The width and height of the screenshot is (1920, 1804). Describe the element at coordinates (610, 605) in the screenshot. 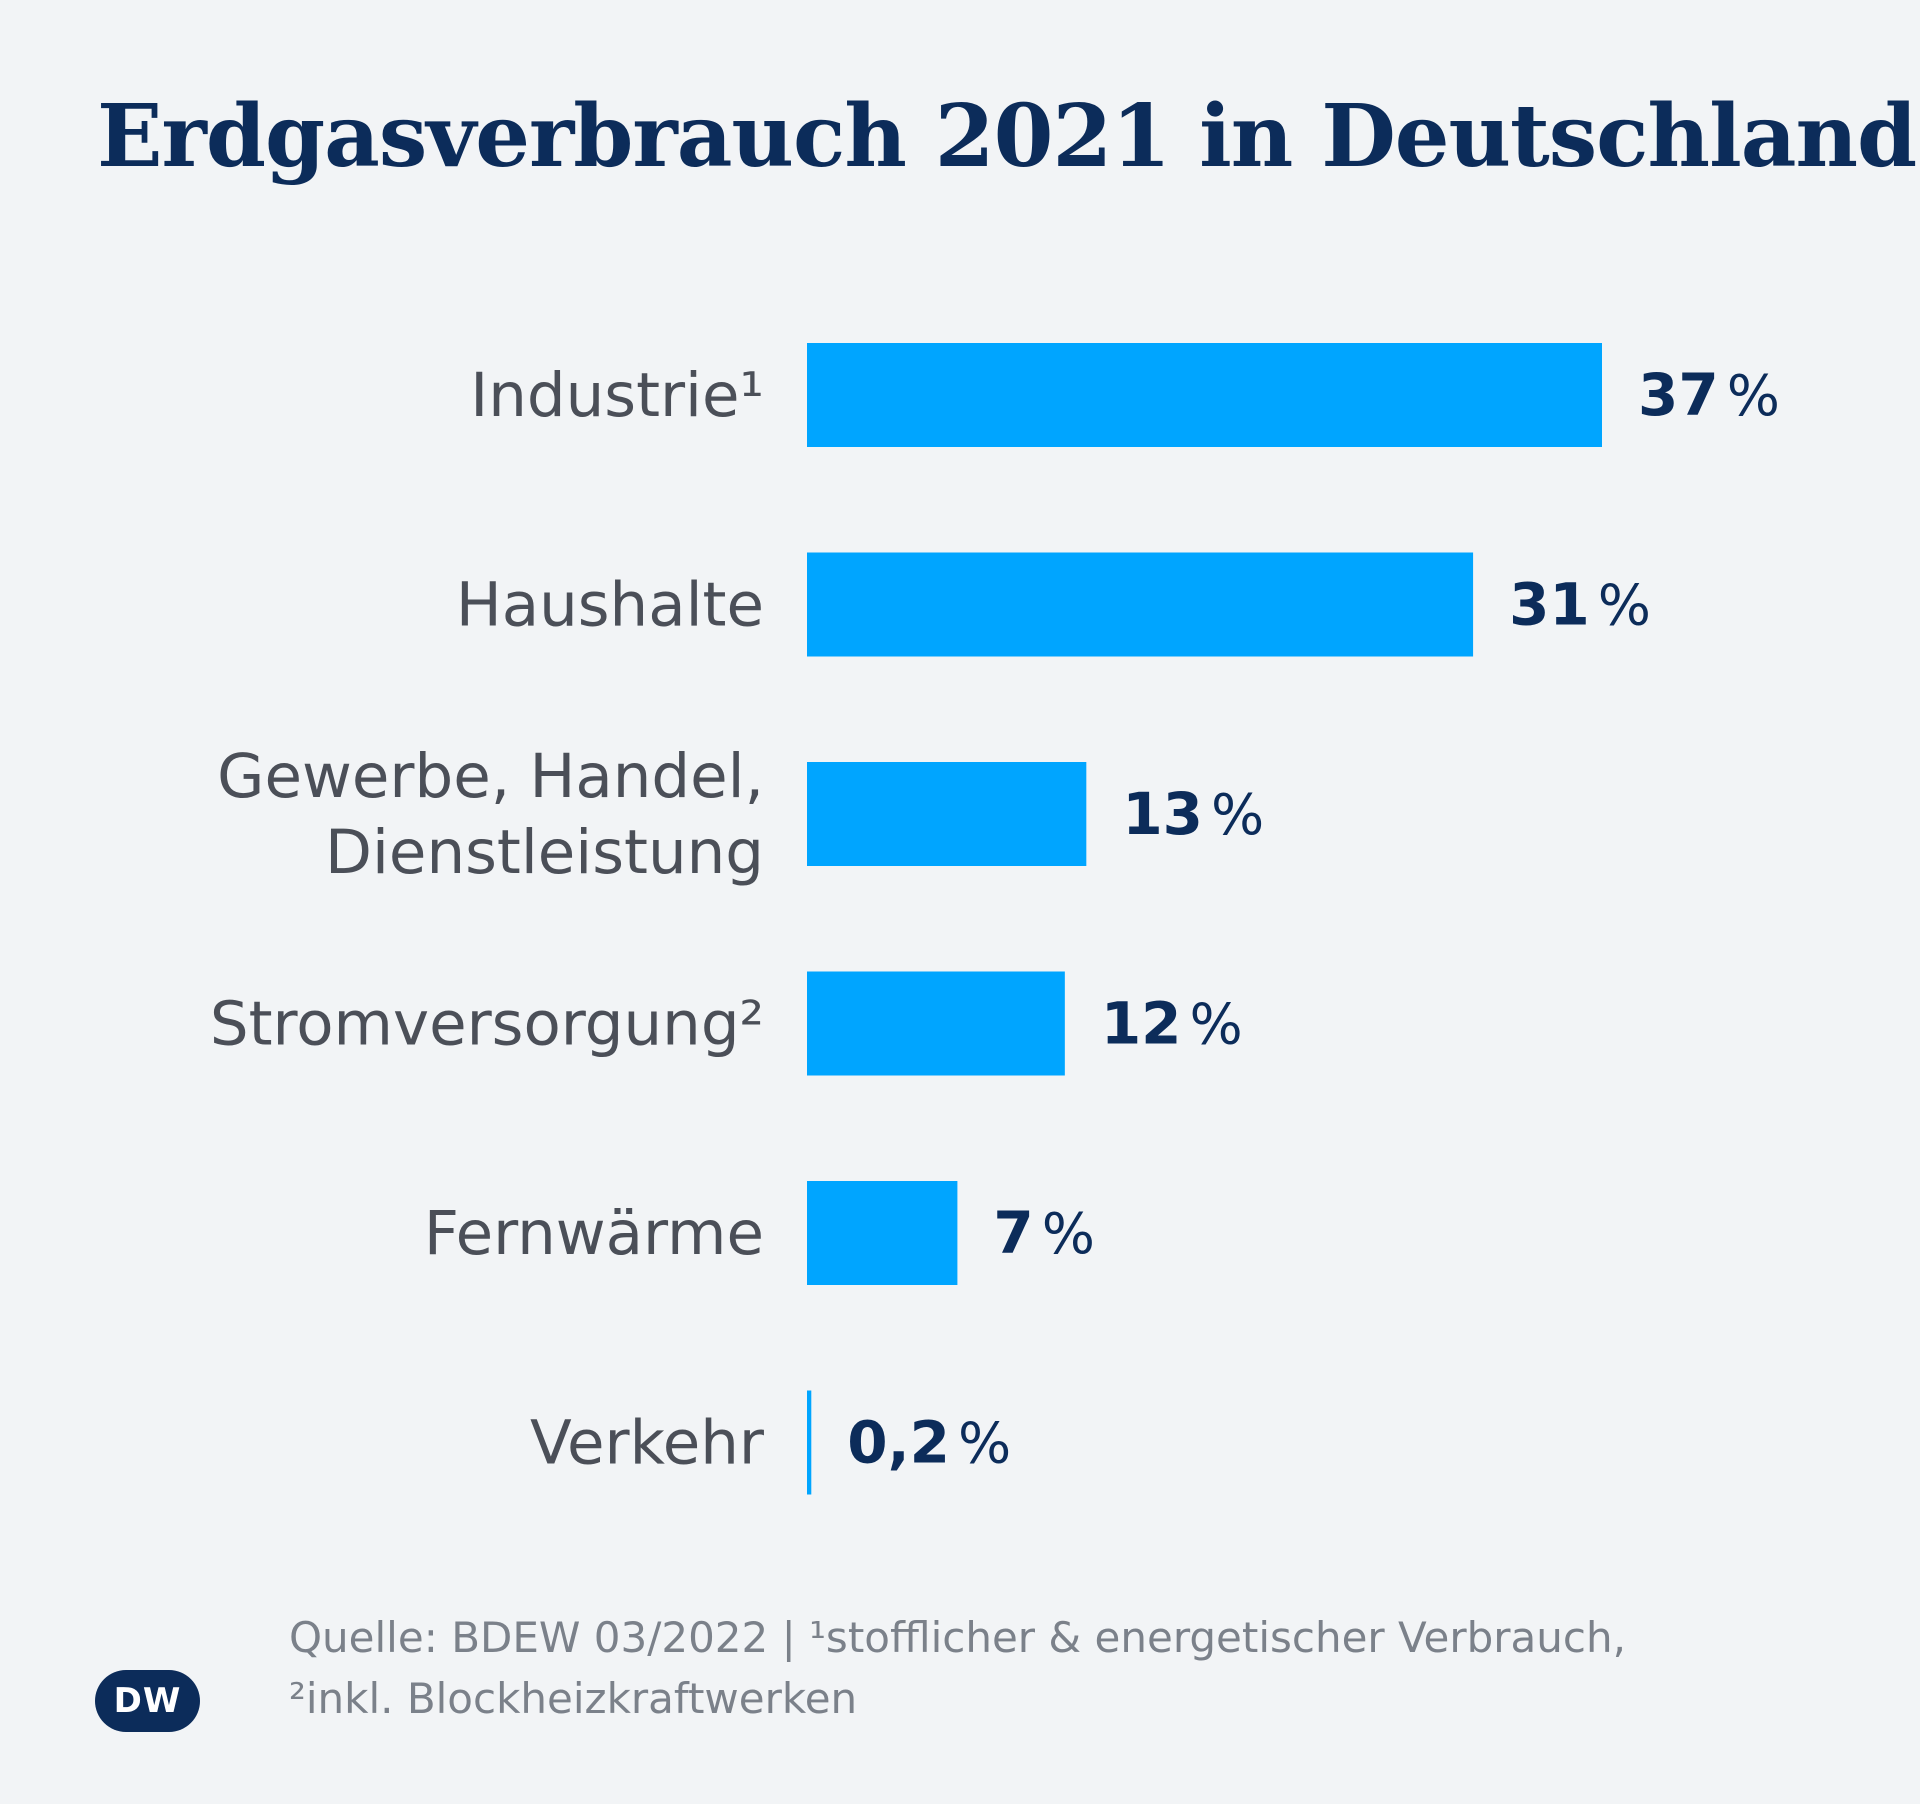

I see `category-label-1: Haushalte` at that location.